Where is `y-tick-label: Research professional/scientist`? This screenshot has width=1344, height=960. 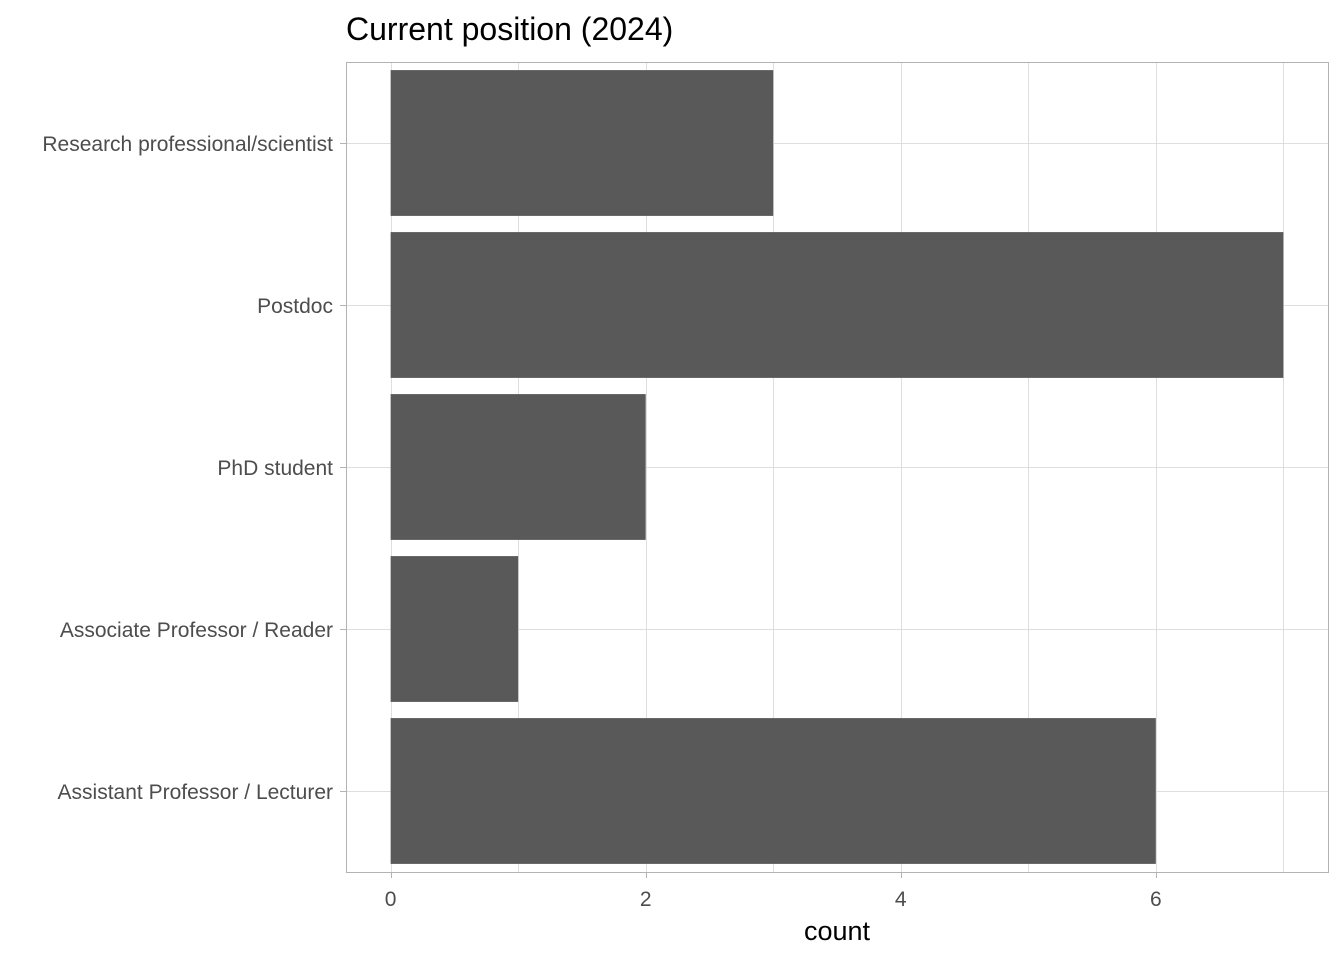
y-tick-label: Research professional/scientist is located at coordinates (187, 144).